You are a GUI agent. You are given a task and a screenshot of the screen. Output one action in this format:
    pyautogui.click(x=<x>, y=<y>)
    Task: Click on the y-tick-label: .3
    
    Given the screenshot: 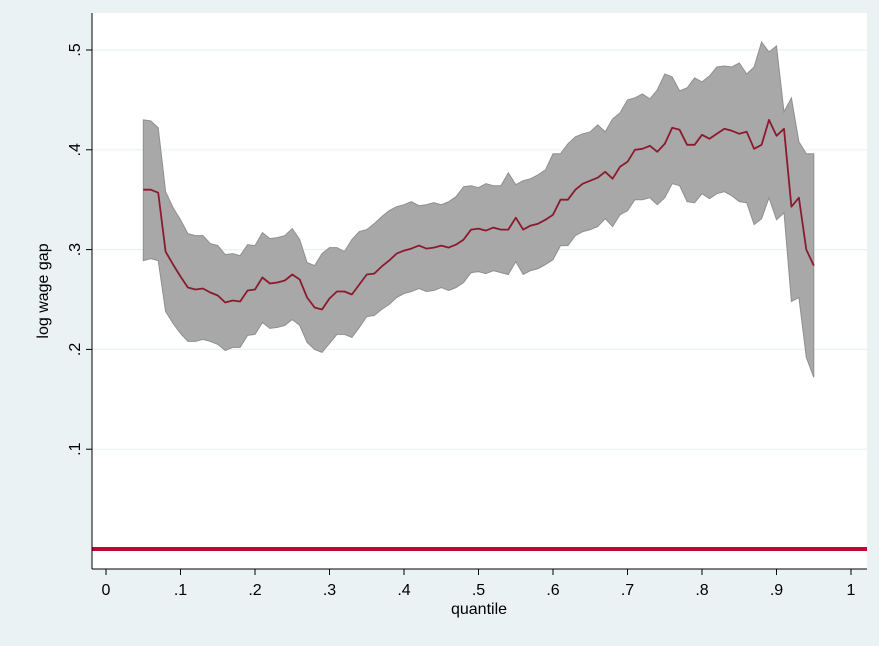 What is the action you would take?
    pyautogui.click(x=75, y=249)
    